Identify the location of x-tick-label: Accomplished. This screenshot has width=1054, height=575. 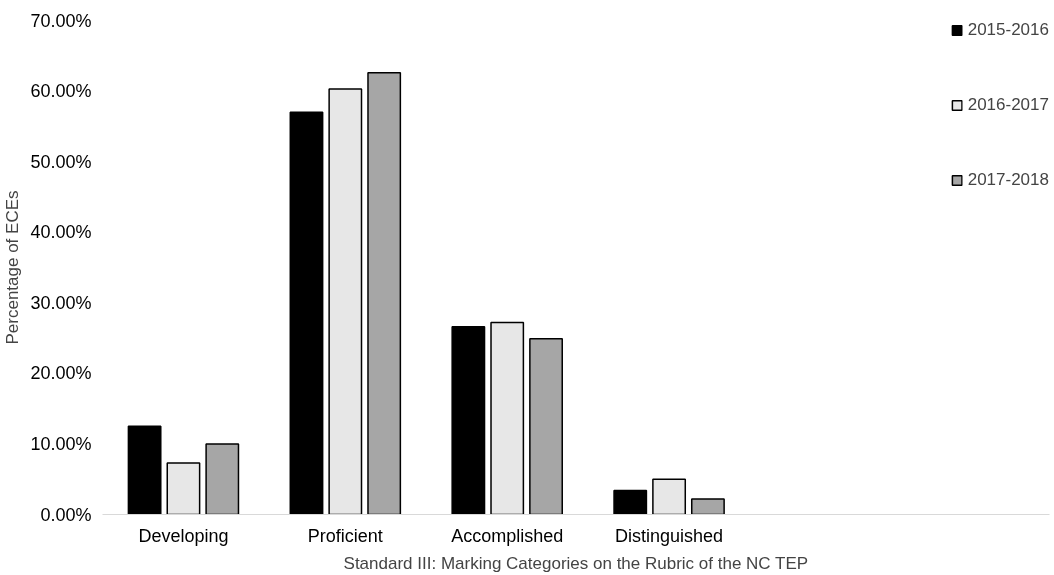
(507, 535).